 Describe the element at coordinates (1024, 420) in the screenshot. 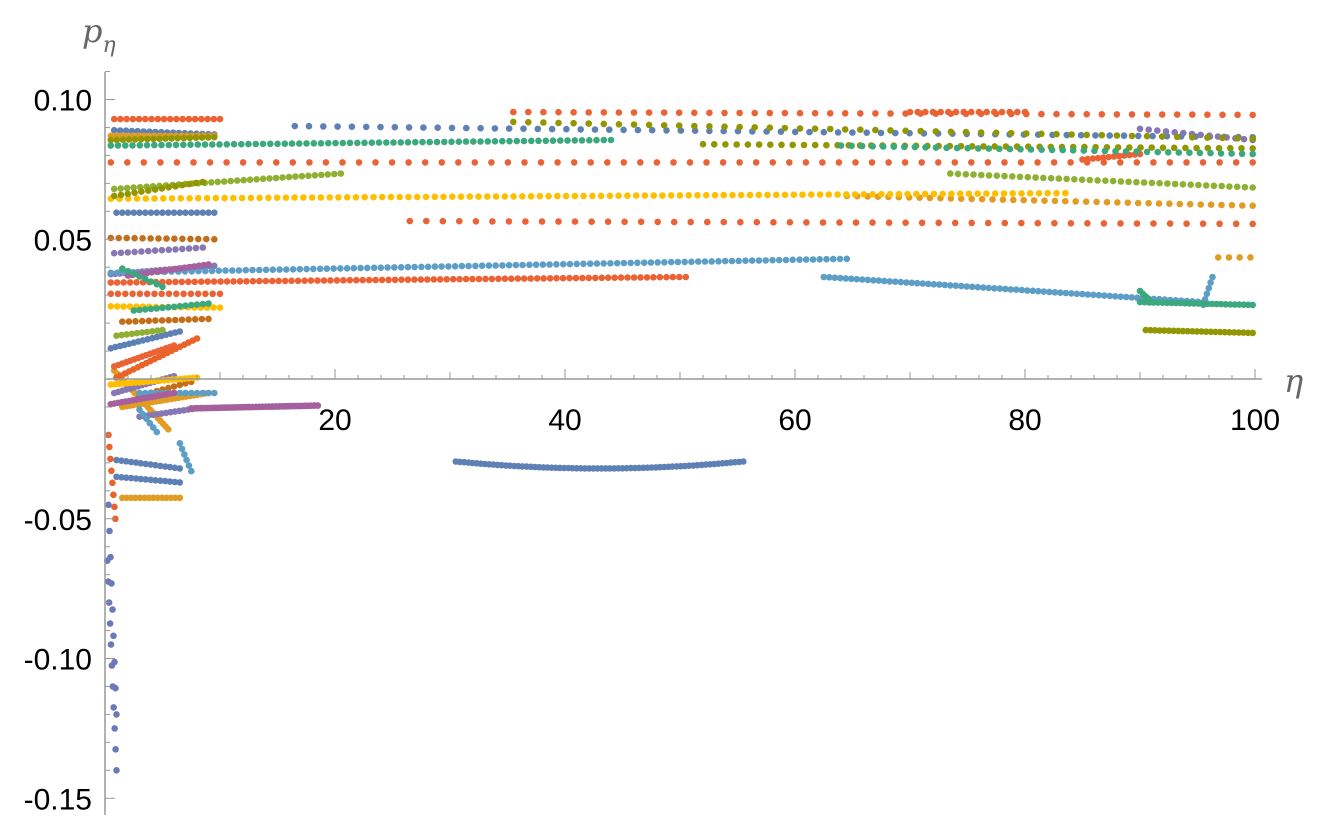

I see `x-tick-label: 80` at that location.